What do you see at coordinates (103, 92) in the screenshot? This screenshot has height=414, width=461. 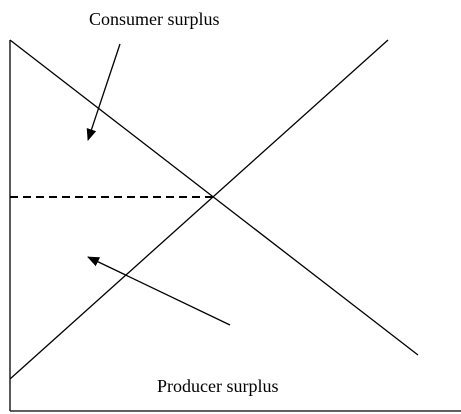 I see `consumer-arrow` at bounding box center [103, 92].